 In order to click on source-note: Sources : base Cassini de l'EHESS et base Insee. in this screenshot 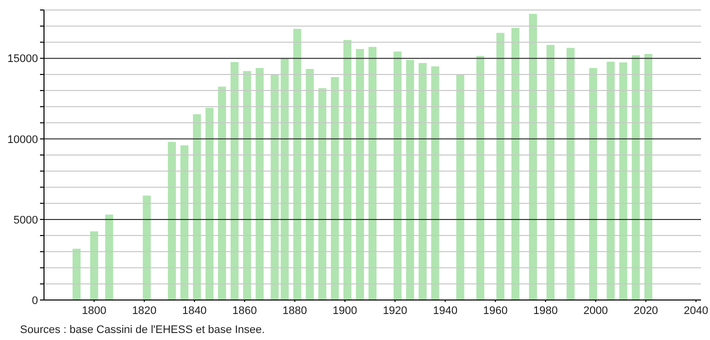, I will do `click(143, 330)`.